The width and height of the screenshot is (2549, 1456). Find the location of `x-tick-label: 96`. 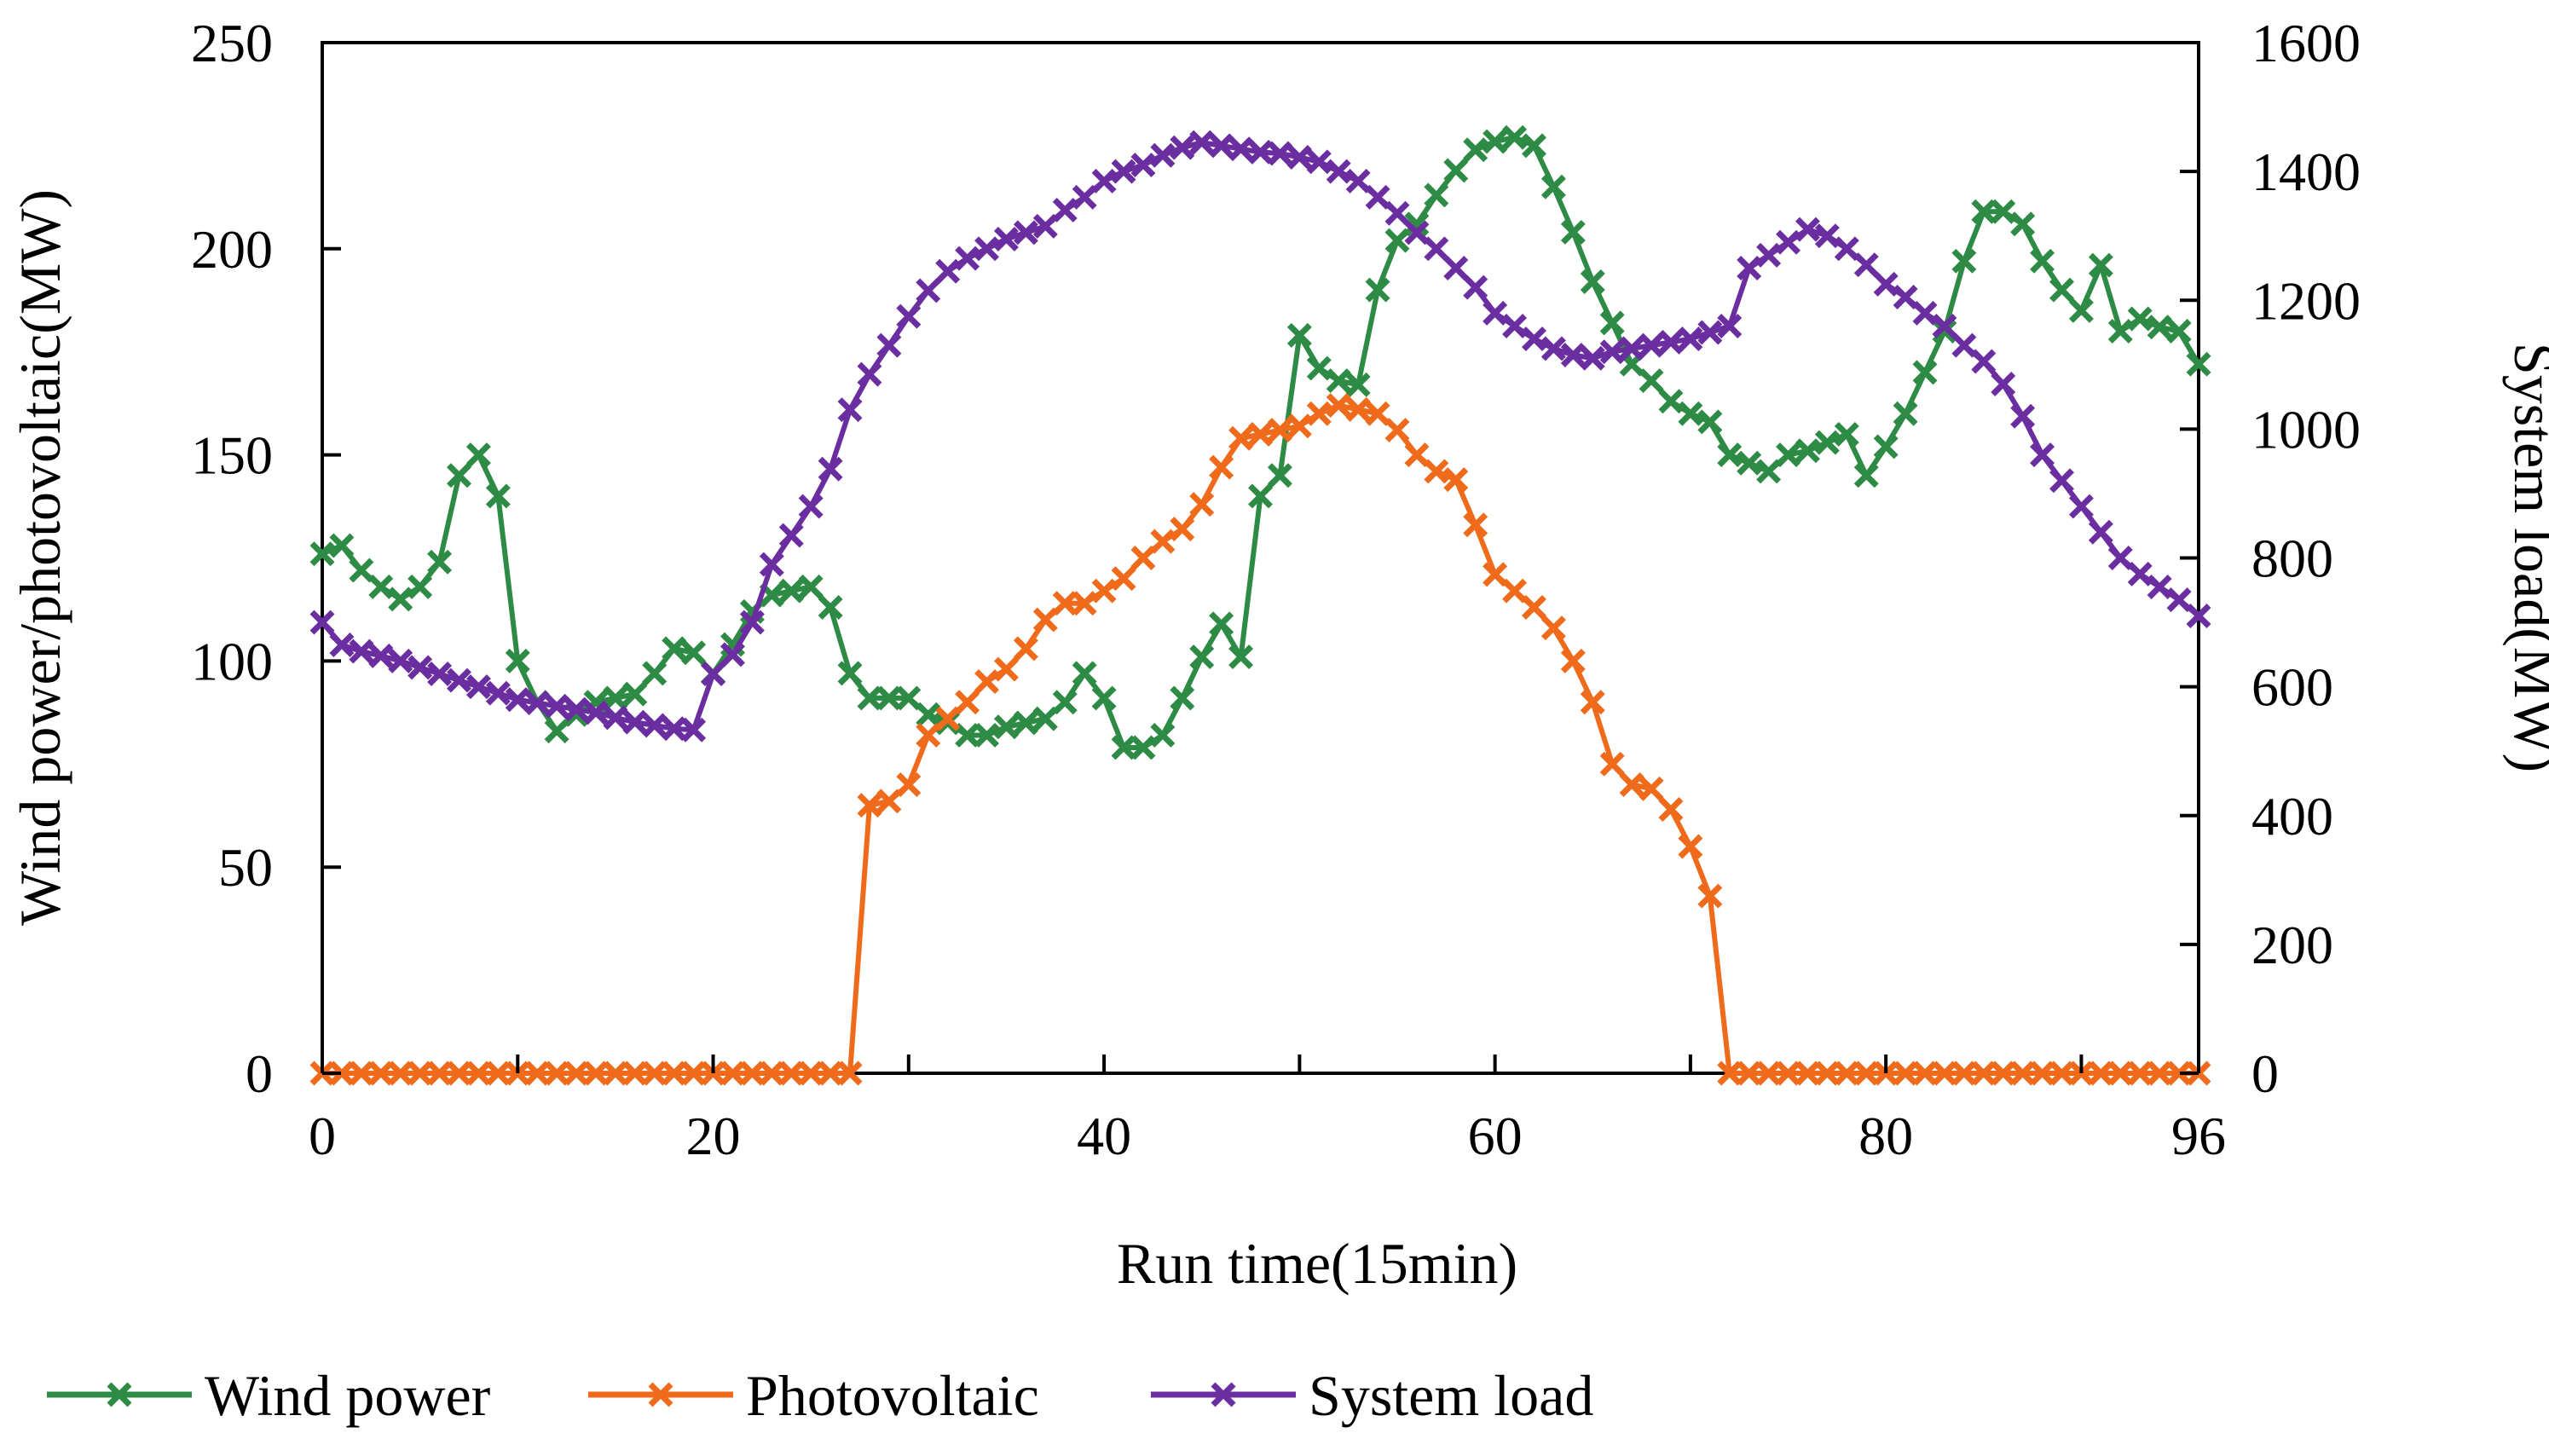

x-tick-label: 96 is located at coordinates (2198, 1136).